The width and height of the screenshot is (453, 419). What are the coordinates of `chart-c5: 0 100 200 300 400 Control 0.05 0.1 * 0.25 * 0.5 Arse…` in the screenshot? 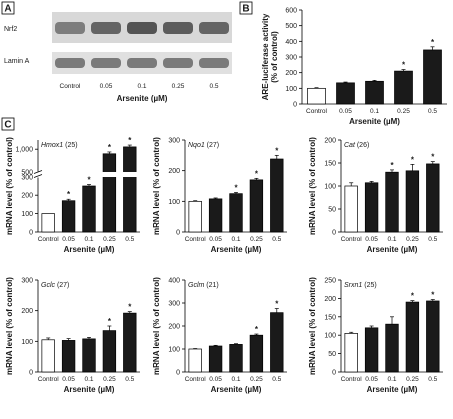 It's located at (219, 335).